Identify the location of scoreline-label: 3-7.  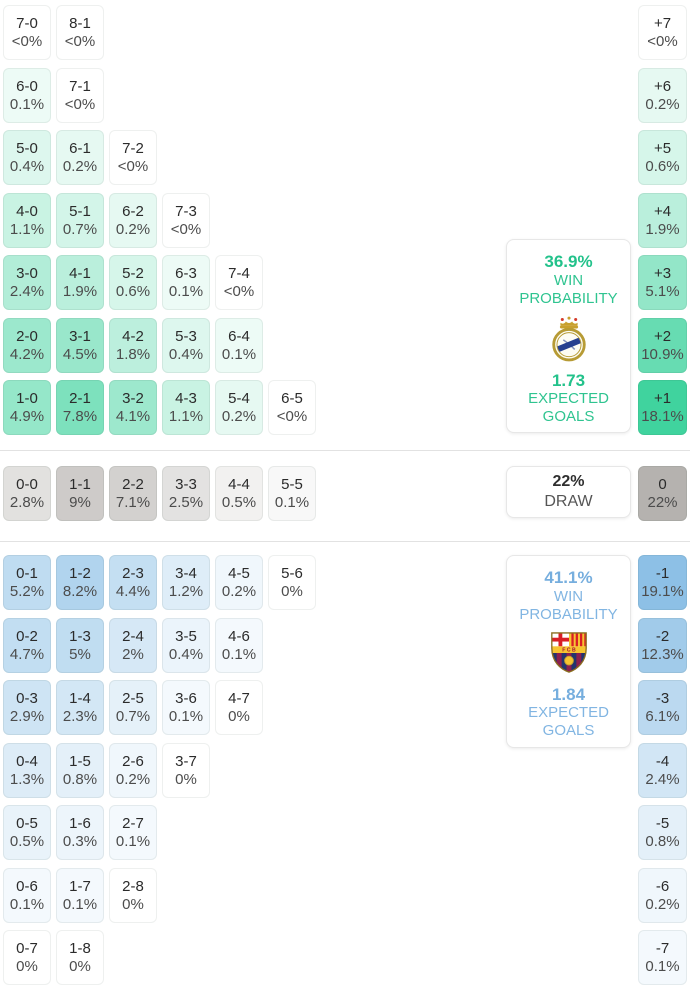
(186, 761).